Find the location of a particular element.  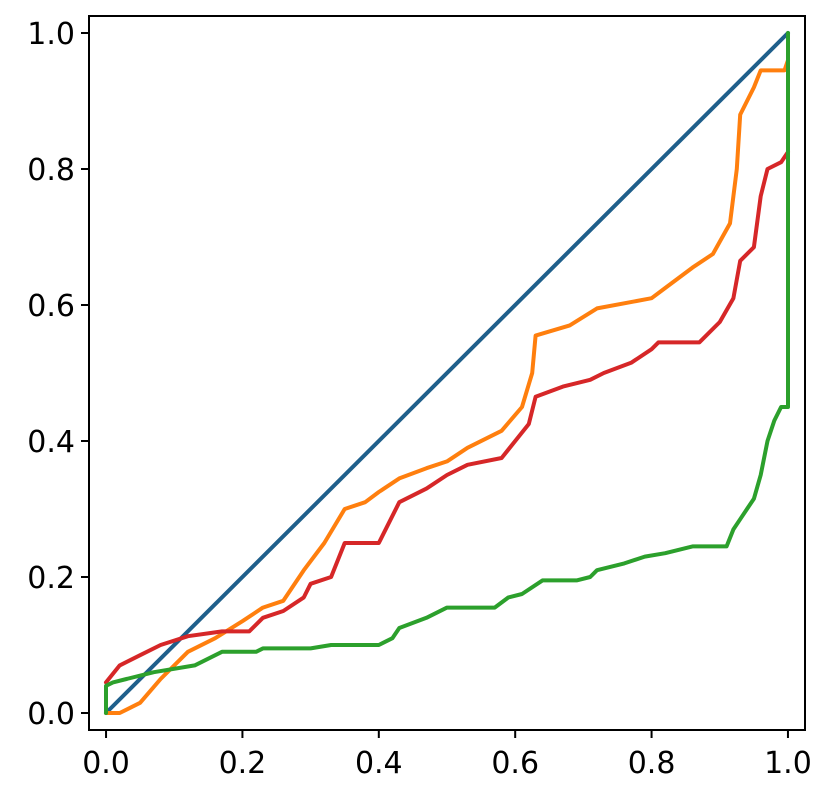

y-tick-label-1: 0.0 is located at coordinates (51, 714).